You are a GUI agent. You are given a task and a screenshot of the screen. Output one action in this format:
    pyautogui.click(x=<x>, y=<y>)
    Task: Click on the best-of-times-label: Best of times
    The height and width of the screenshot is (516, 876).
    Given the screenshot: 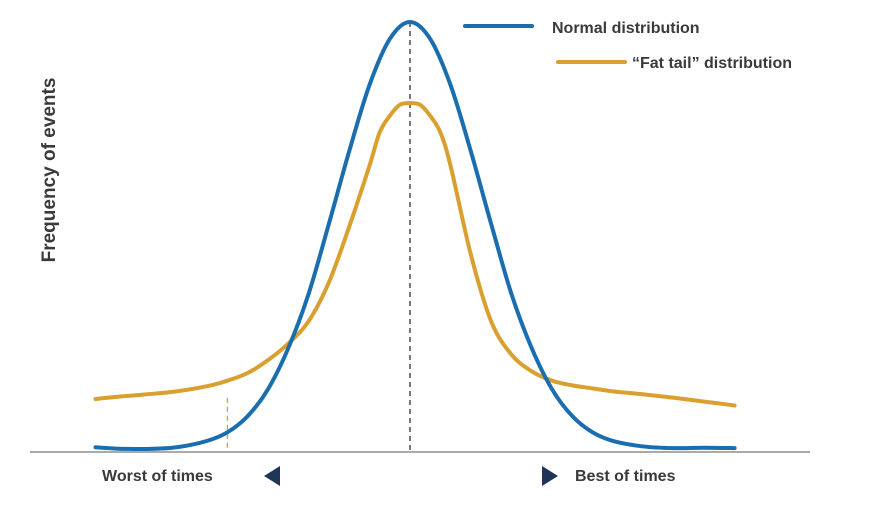 What is the action you would take?
    pyautogui.click(x=625, y=476)
    